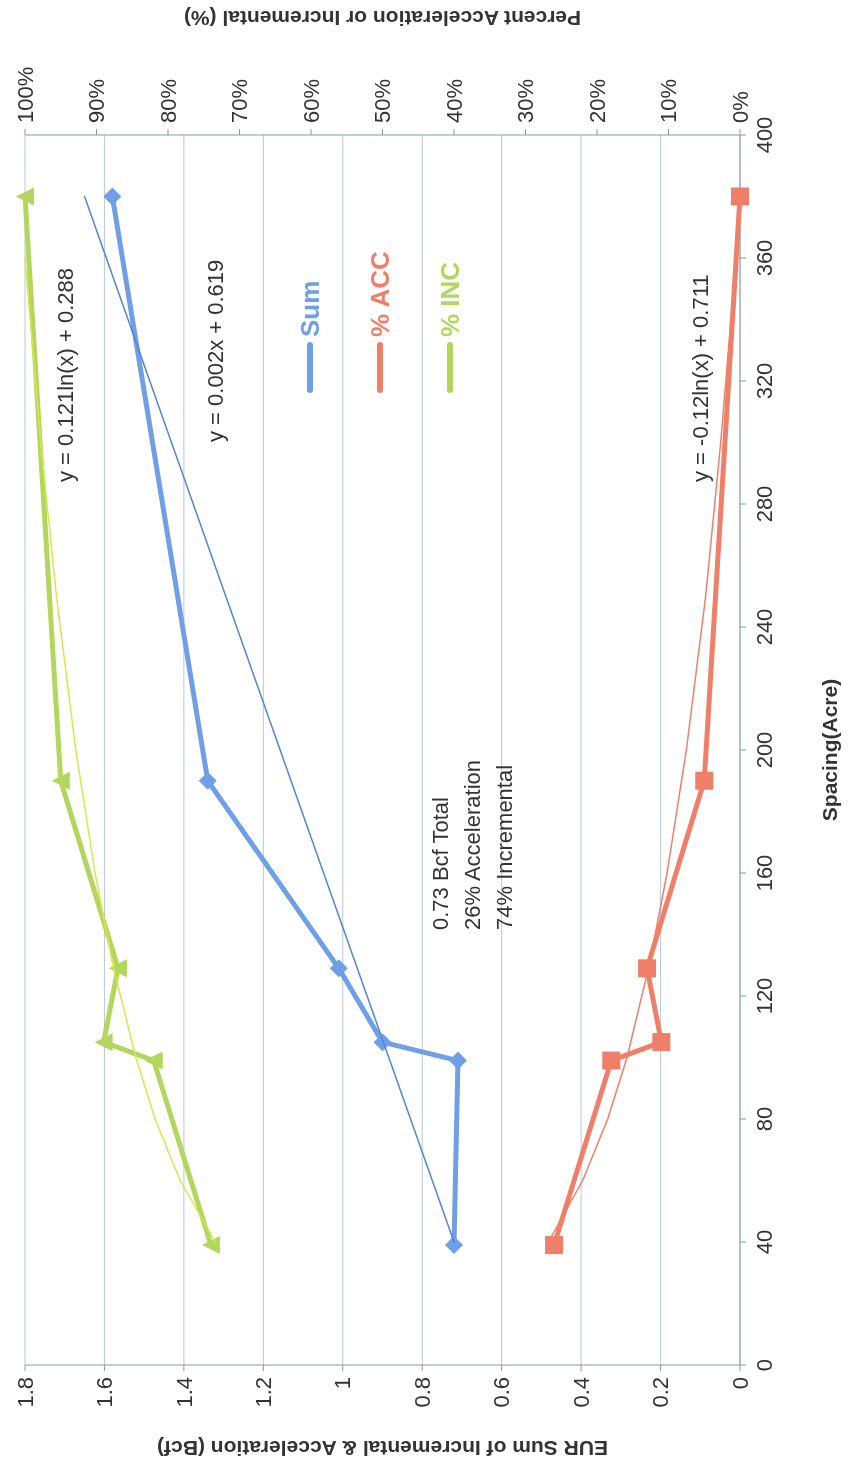  What do you see at coordinates (830, 750) in the screenshot?
I see `y-axis-title: Spacing(Acre)` at bounding box center [830, 750].